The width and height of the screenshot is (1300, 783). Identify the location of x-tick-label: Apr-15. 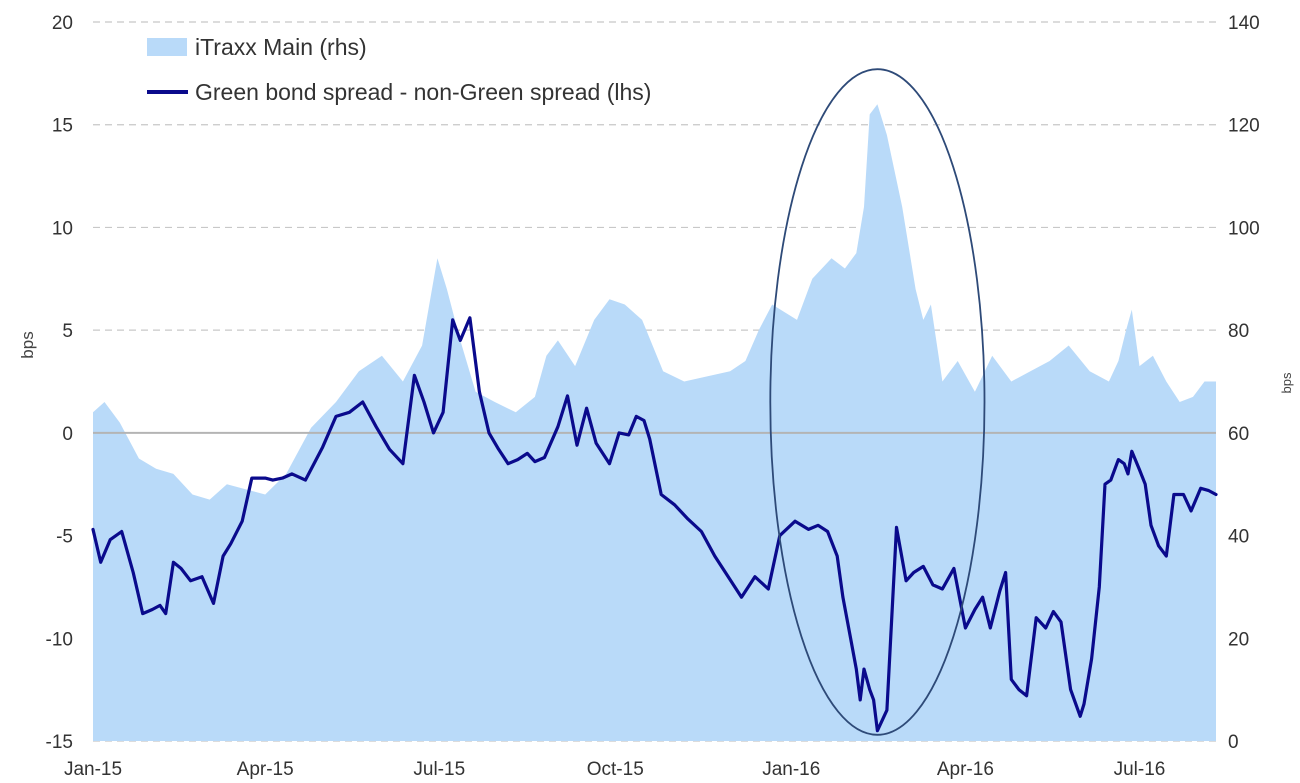
(265, 769).